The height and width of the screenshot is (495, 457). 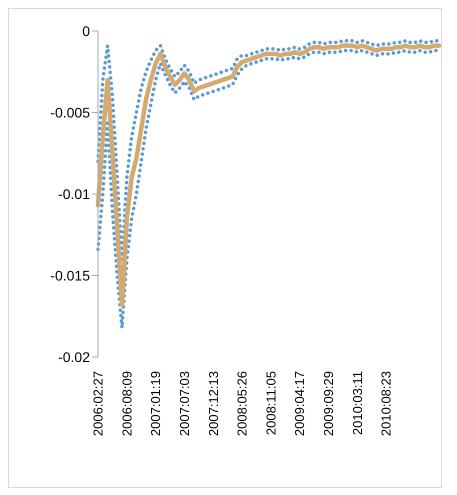 I want to click on y-tick-label: -0.02, so click(x=74, y=356).